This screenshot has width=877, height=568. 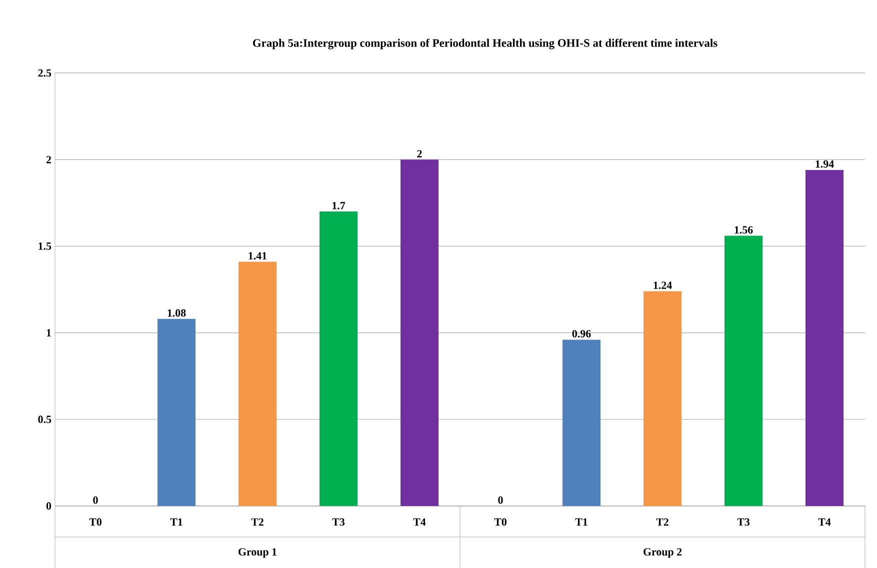 What do you see at coordinates (485, 44) in the screenshot?
I see `chart-title: Graph 5a:Intergroup comparison of Periodontal Health using OHI-S at different time intervals` at bounding box center [485, 44].